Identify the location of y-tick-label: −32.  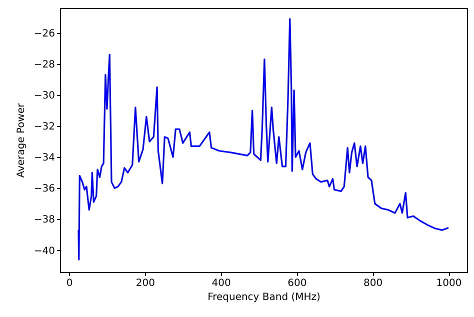
(44, 127).